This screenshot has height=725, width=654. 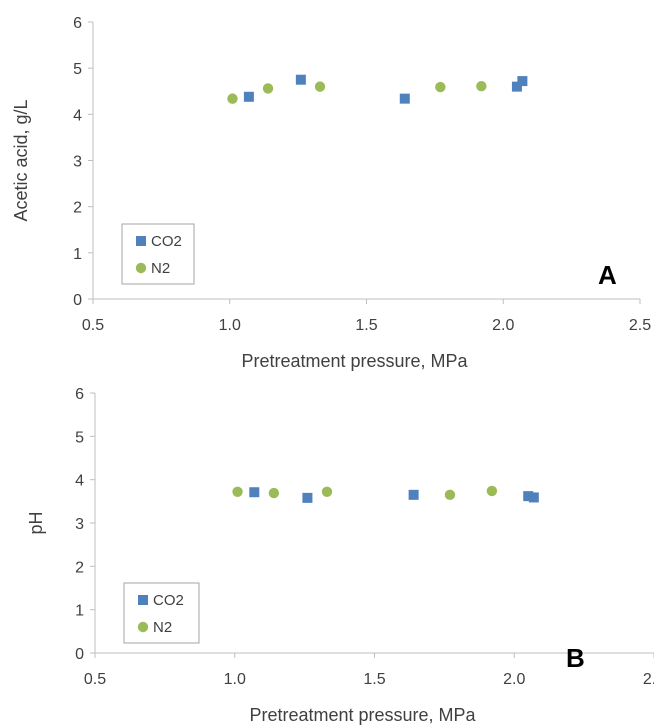 I want to click on y-axis-title: Acetic acid, g/L, so click(x=21, y=160).